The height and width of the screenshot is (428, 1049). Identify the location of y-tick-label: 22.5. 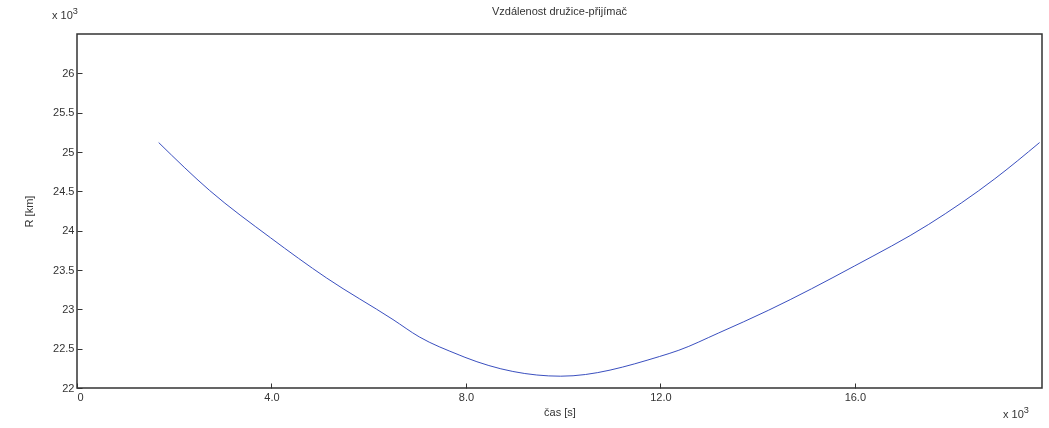
(64, 348).